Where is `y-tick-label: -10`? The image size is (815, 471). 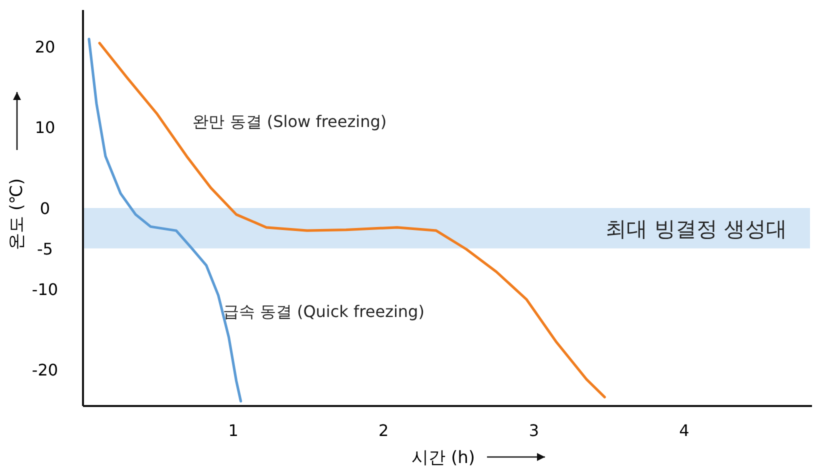 y-tick-label: -10 is located at coordinates (45, 289).